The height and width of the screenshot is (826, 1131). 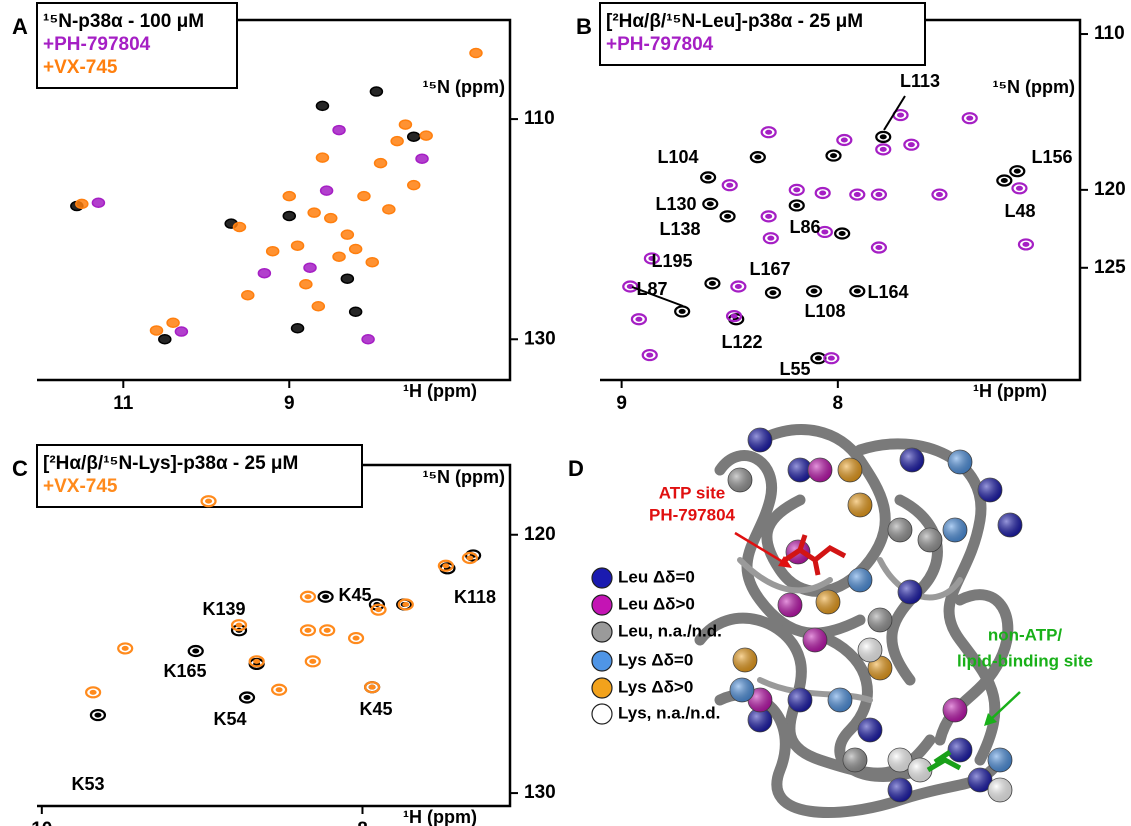 I want to click on peak-label: L156, so click(x=1051, y=157).